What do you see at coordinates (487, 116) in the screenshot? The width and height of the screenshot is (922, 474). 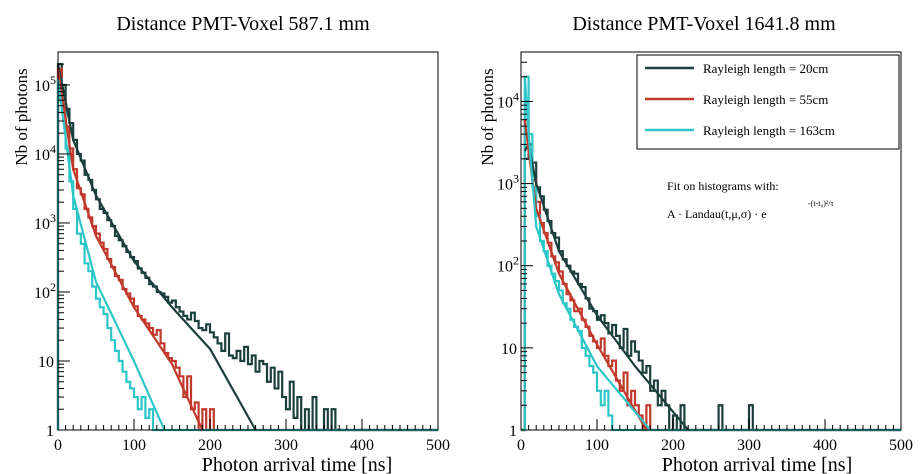 I see `y-axis-label-2: Nb of photons` at bounding box center [487, 116].